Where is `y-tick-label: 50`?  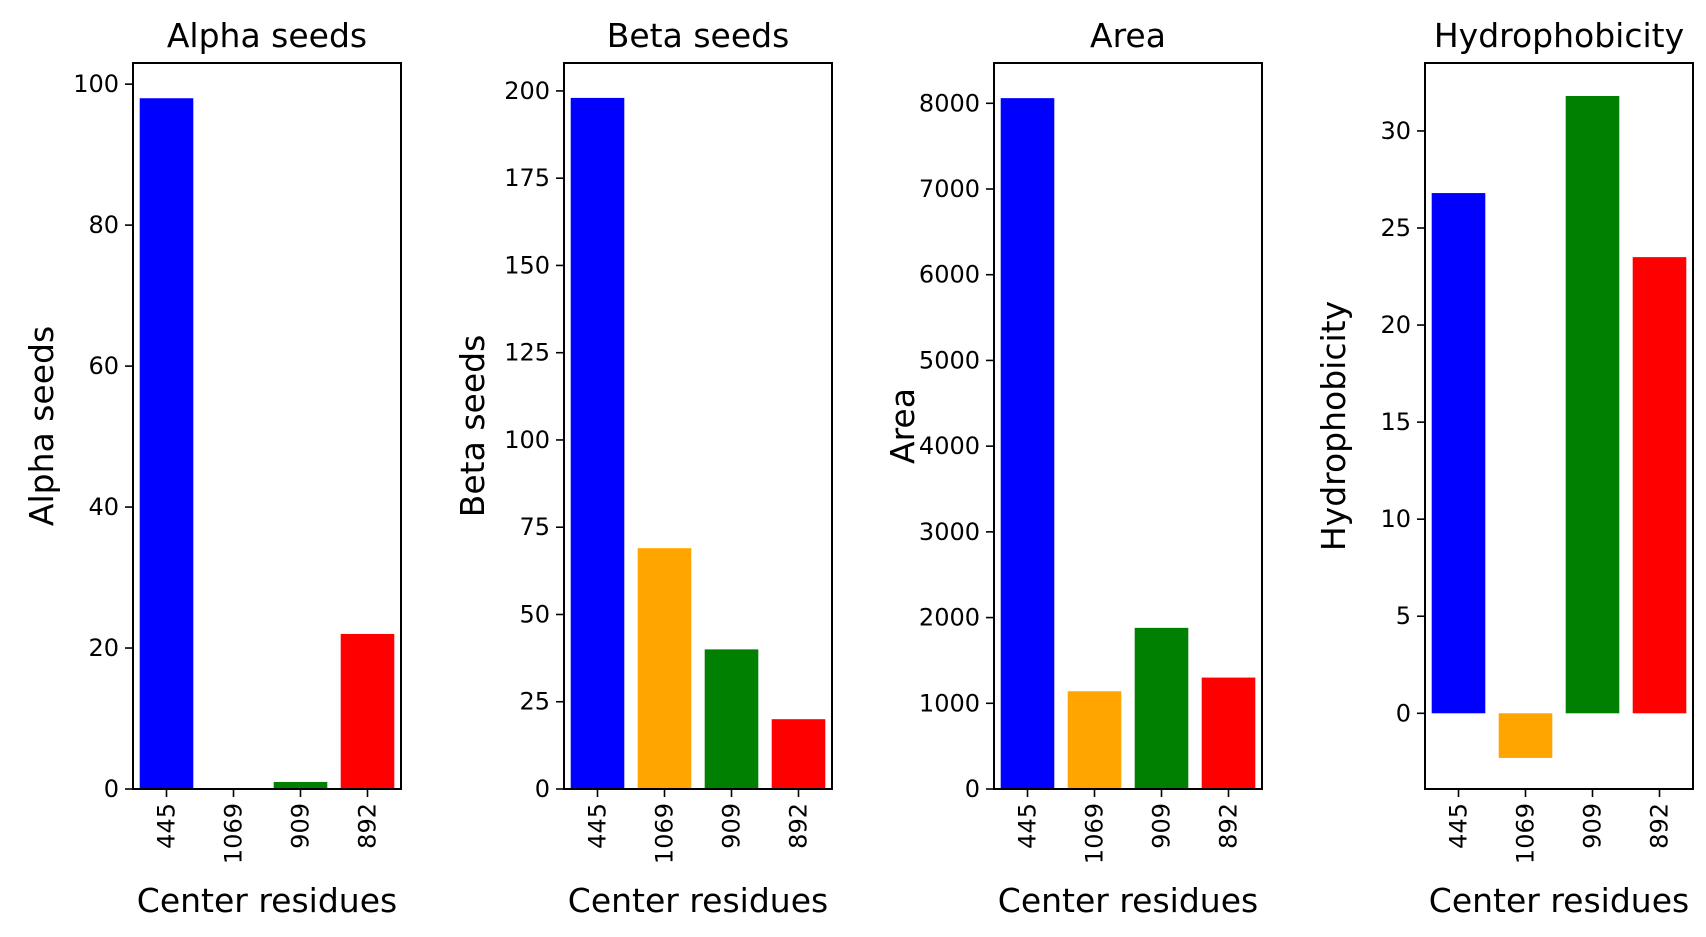
y-tick-label: 50 is located at coordinates (534, 614).